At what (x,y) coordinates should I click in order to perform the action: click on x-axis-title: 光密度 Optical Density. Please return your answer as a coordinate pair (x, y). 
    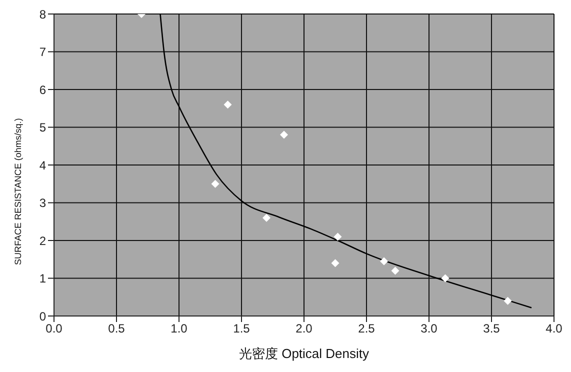
    Looking at the image, I should click on (304, 353).